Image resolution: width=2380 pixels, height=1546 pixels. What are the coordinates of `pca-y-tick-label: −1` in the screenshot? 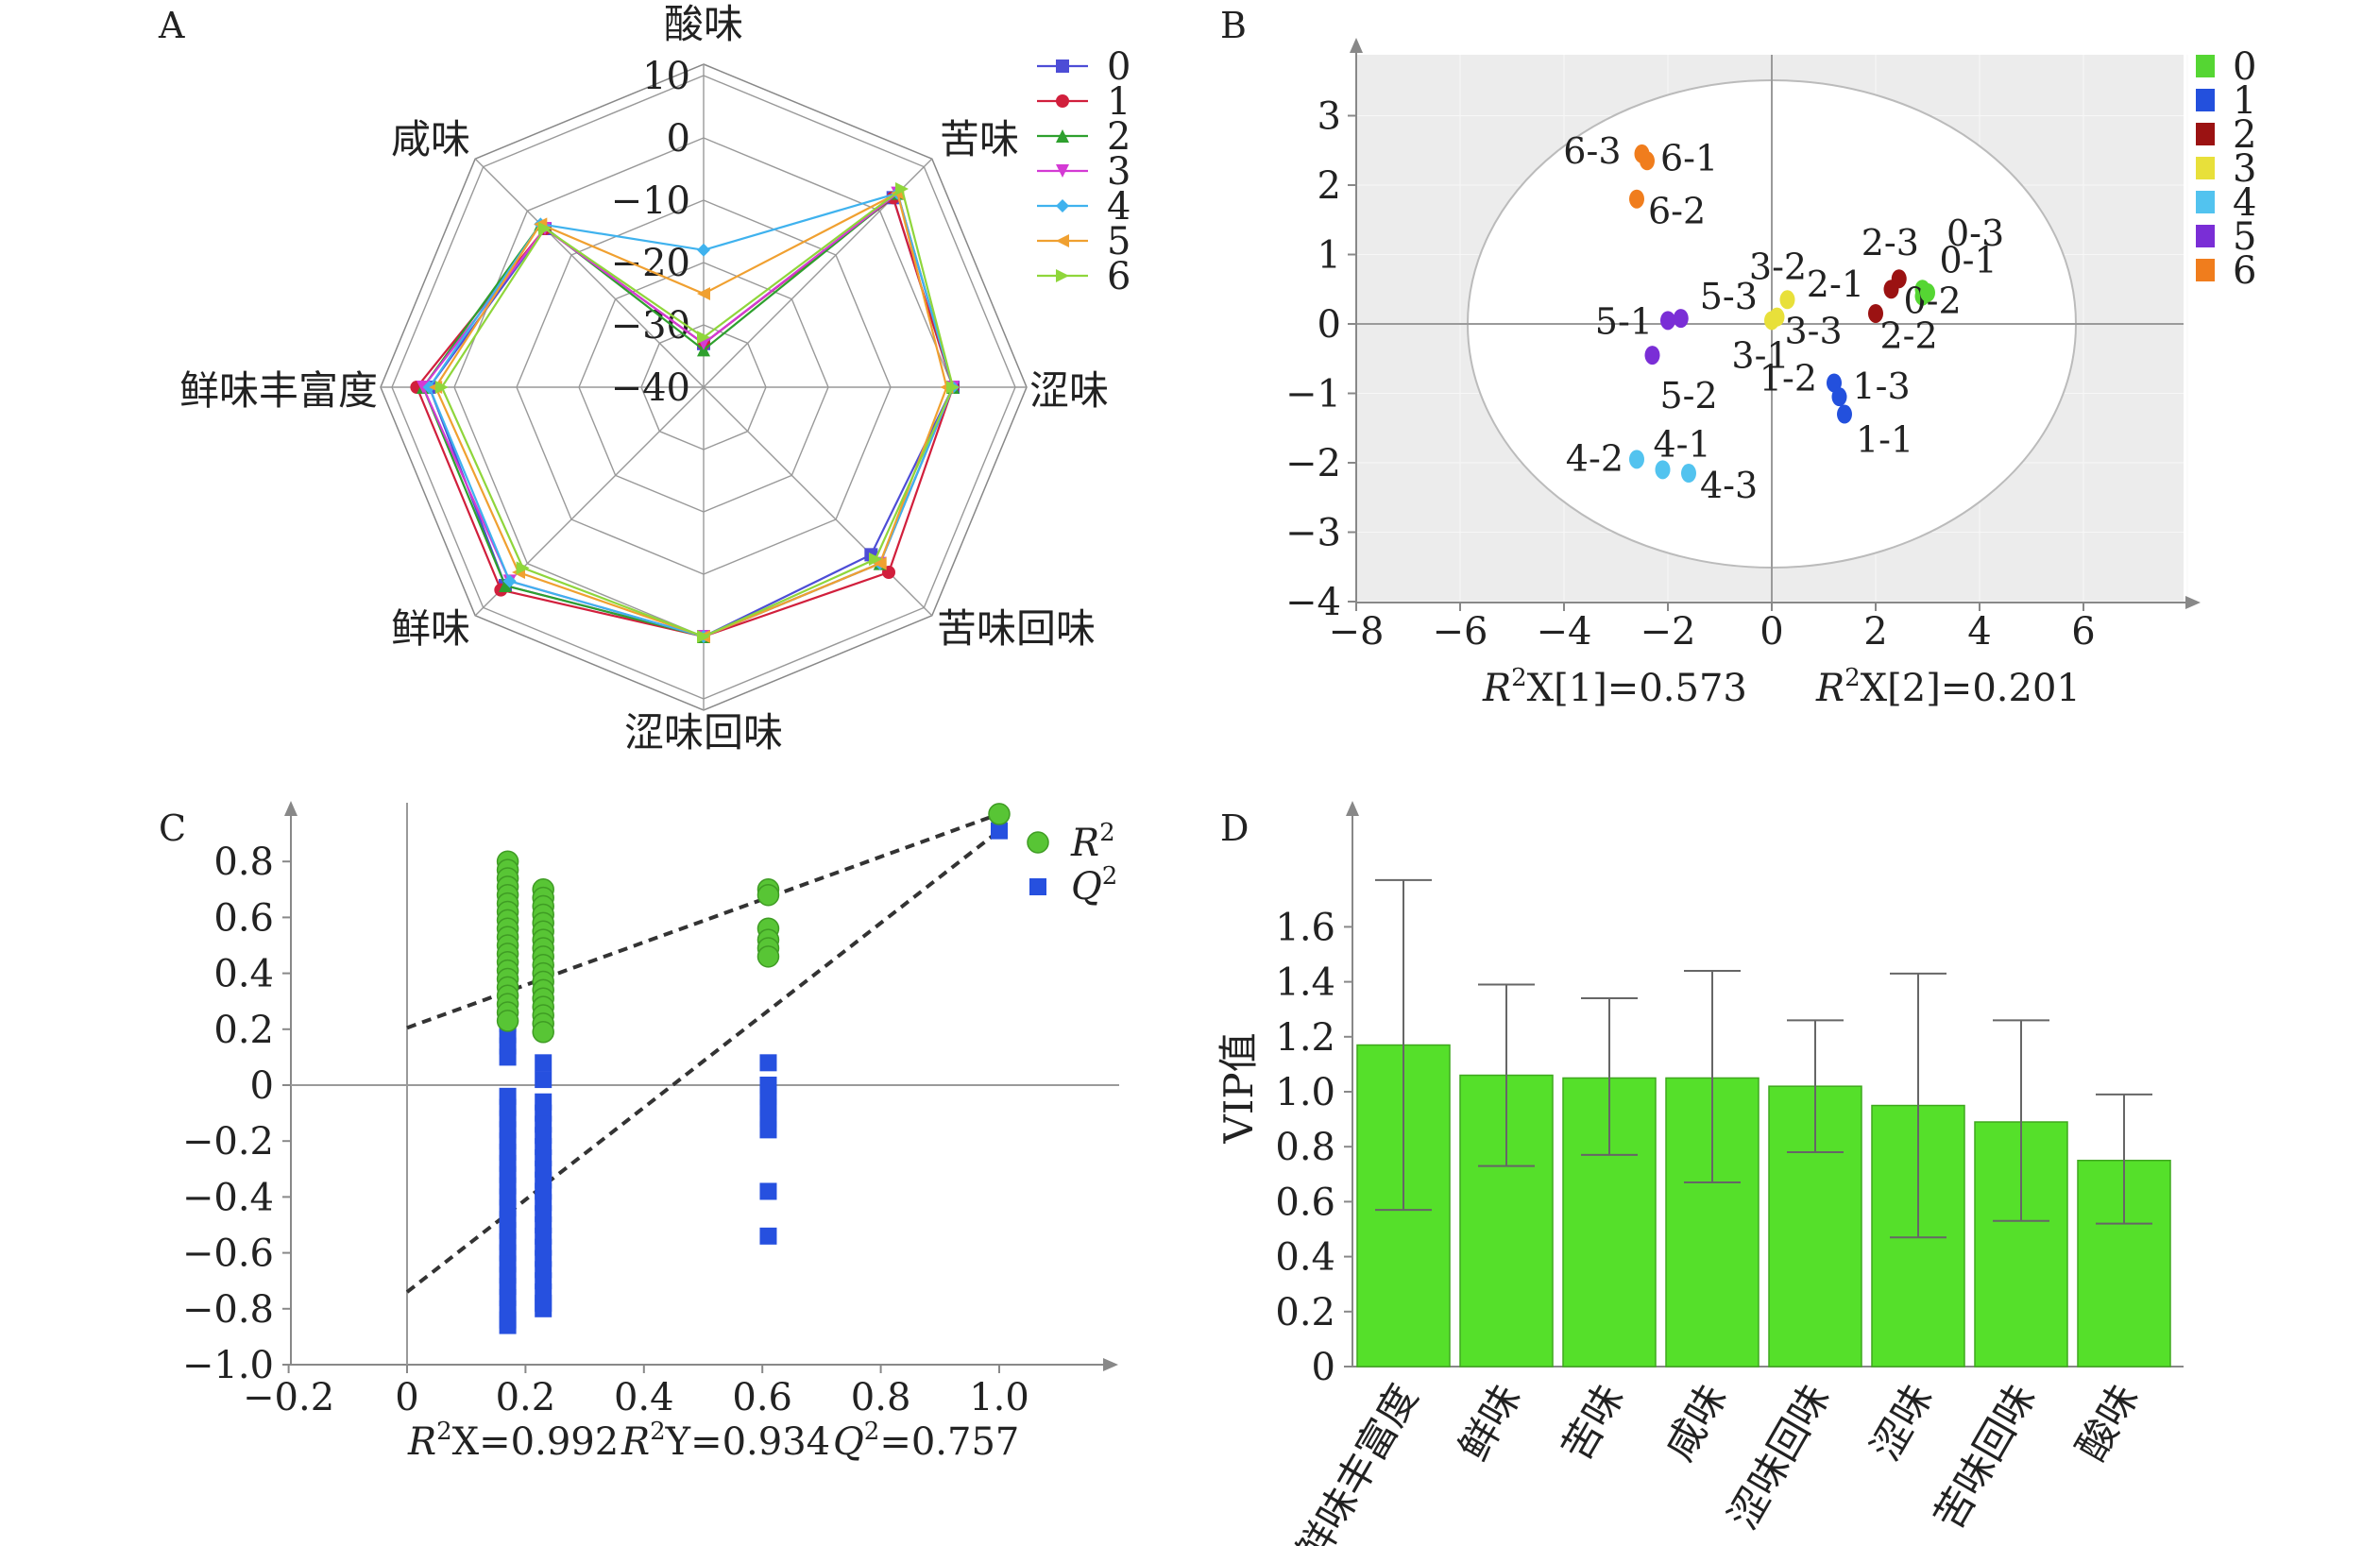 It's located at (1313, 394).